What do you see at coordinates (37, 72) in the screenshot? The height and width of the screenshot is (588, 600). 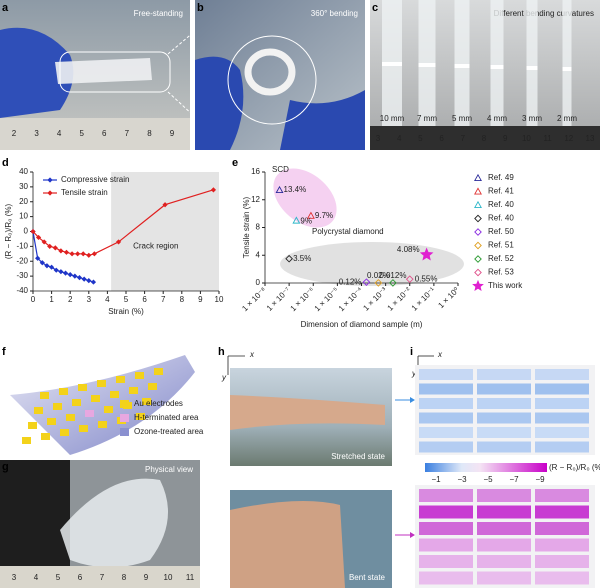 I see `glove` at bounding box center [37, 72].